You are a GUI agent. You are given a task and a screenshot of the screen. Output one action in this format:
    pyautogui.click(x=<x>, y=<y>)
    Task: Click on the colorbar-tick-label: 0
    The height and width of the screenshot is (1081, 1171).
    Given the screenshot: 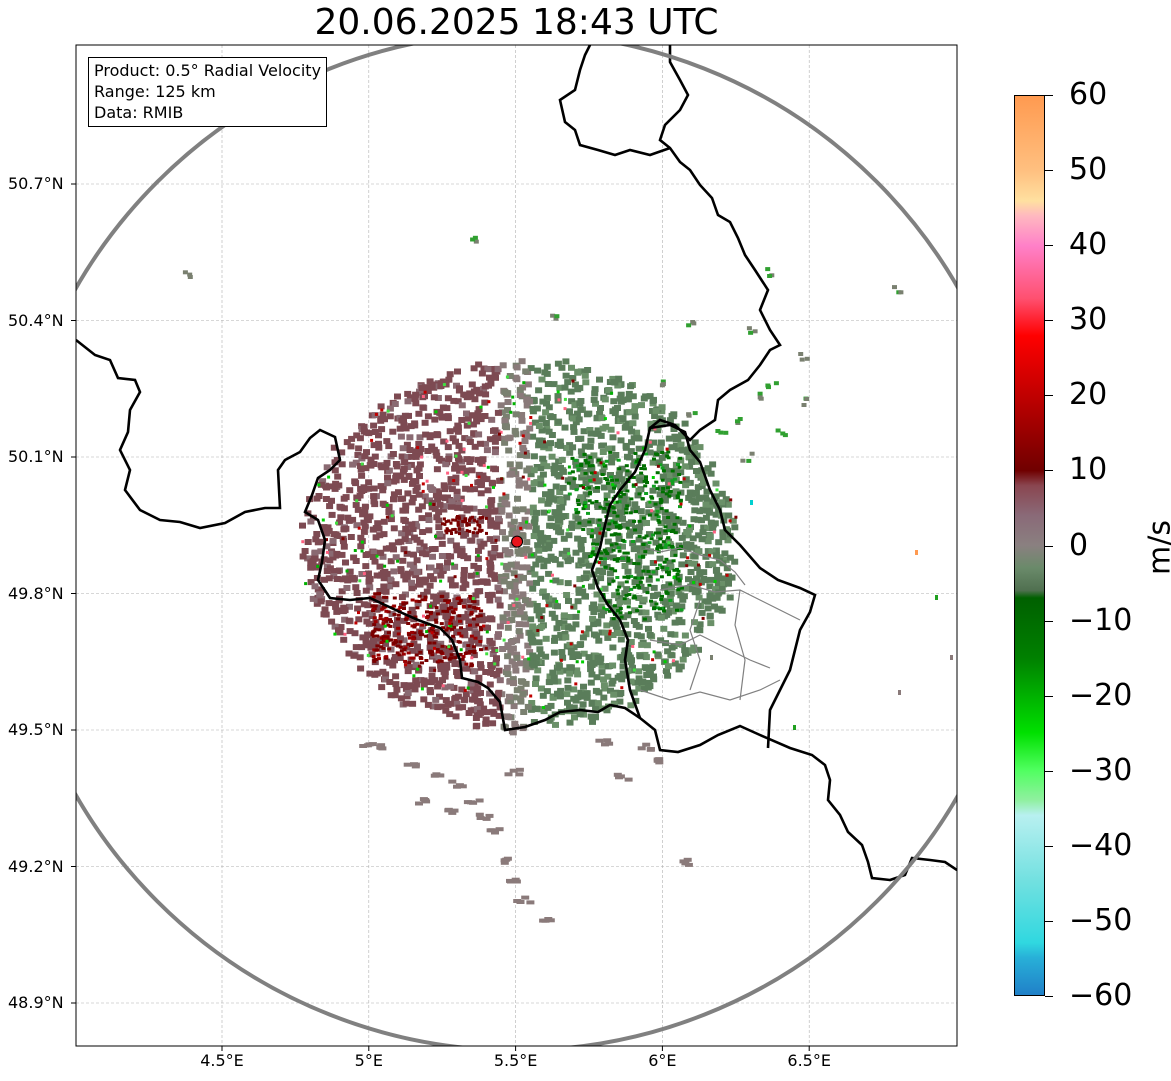 What is the action you would take?
    pyautogui.click(x=1079, y=545)
    